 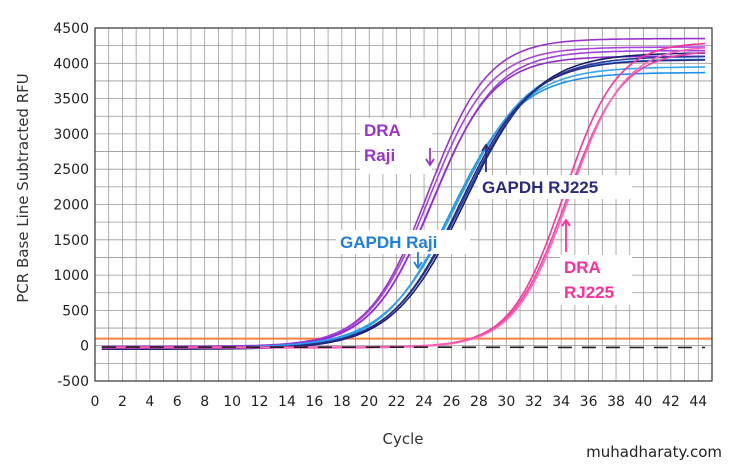 I want to click on annotation-label: RJ225, so click(x=589, y=292).